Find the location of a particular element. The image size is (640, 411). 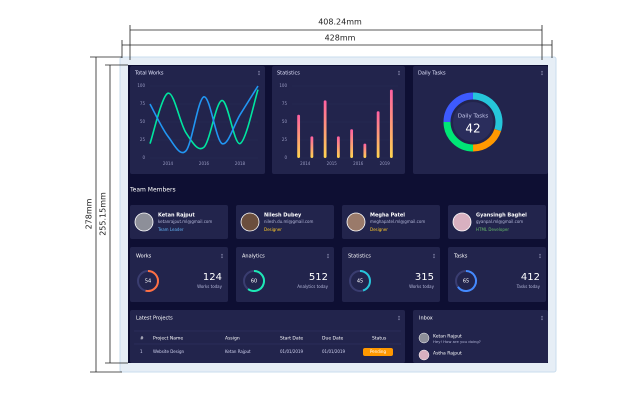

card-title: Statistics is located at coordinates (288, 74).